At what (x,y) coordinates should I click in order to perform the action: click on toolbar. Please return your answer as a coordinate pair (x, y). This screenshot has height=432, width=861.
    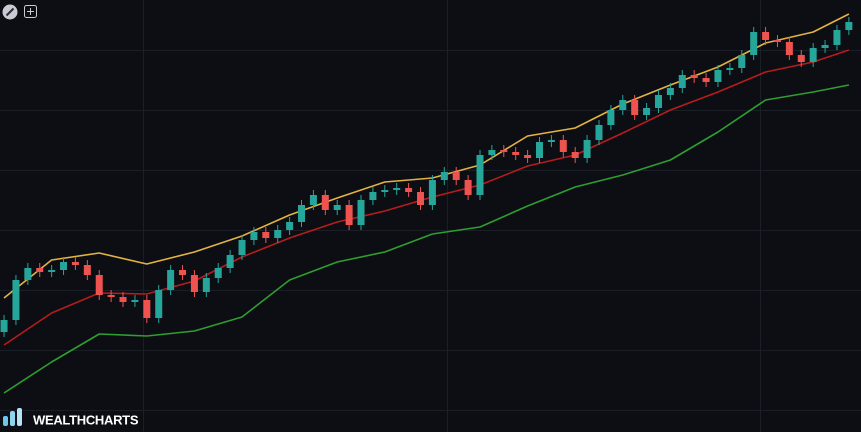
    Looking at the image, I should click on (19, 12).